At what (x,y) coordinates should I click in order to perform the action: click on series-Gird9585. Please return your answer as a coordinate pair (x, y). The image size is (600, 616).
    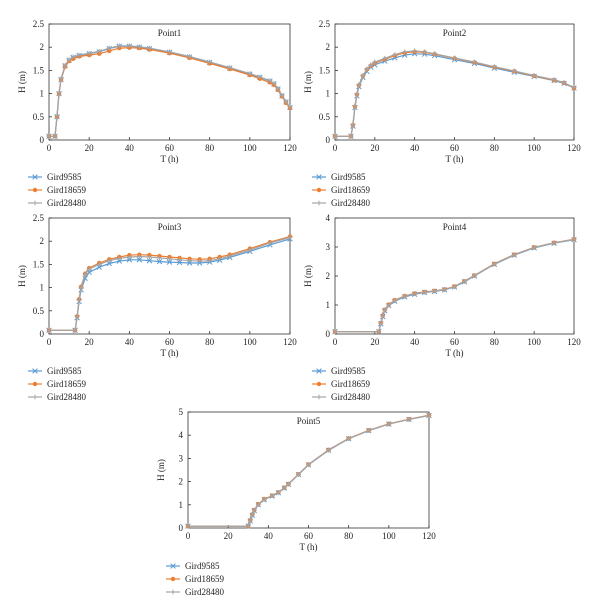
    Looking at the image, I should click on (169, 285).